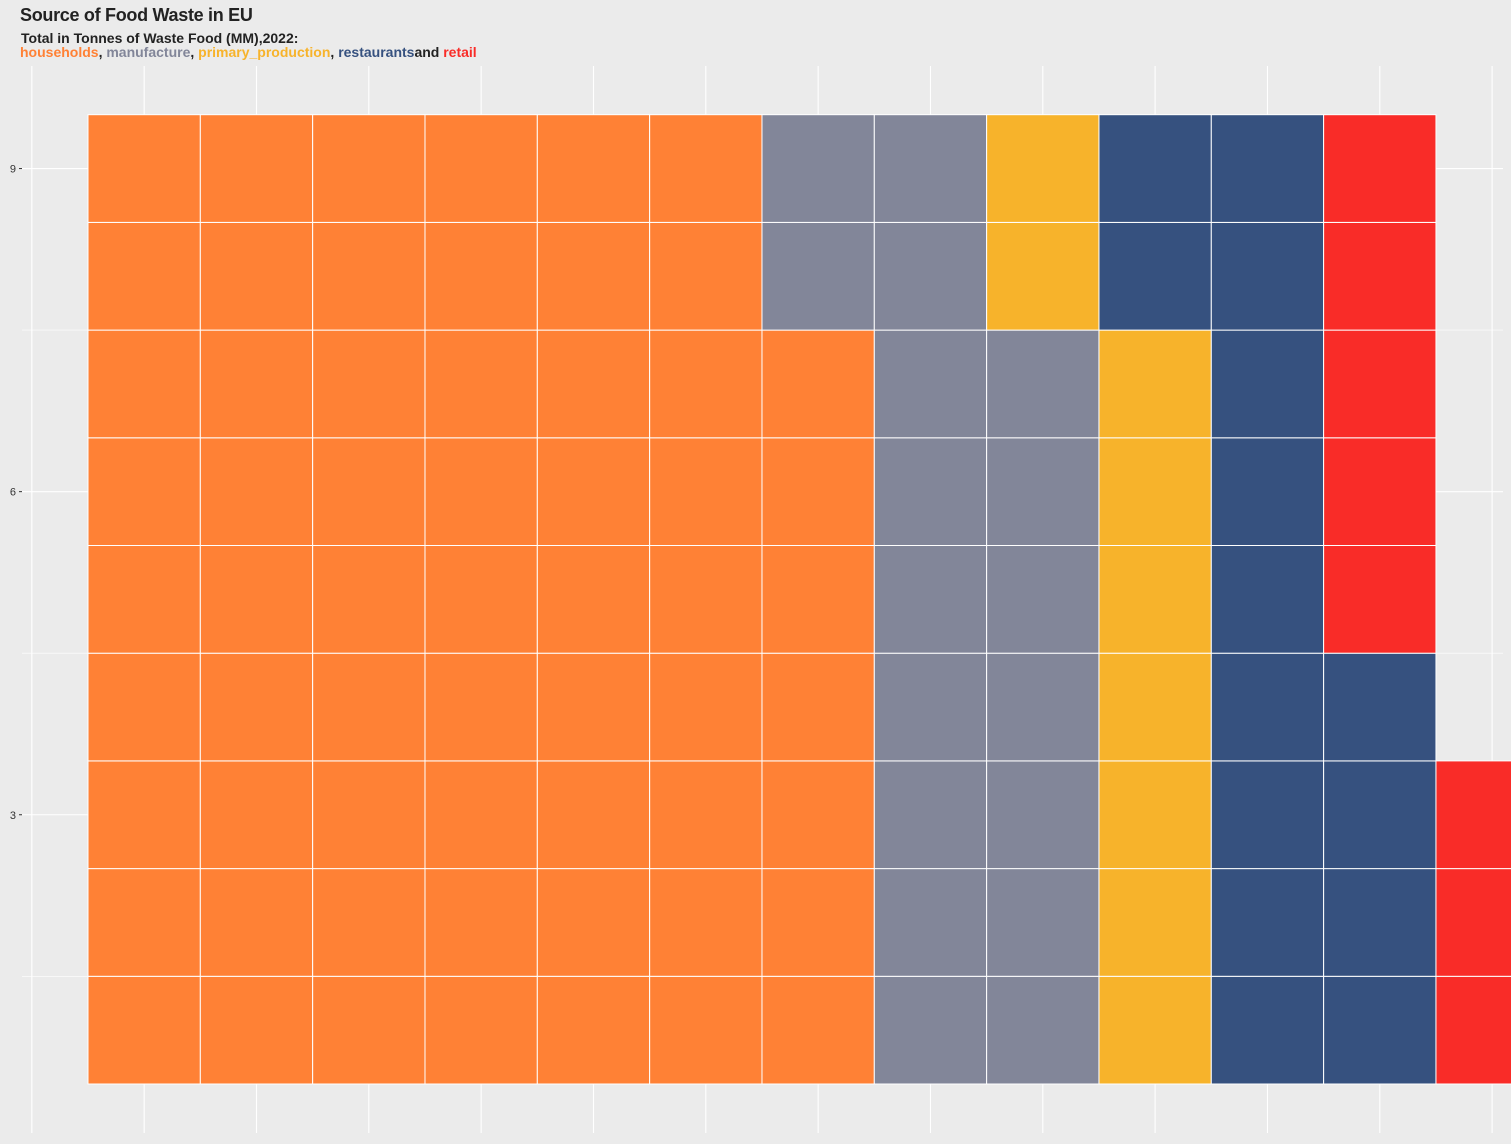 This screenshot has width=1511, height=1144. I want to click on legend-primary-production: primary_production, so click(264, 52).